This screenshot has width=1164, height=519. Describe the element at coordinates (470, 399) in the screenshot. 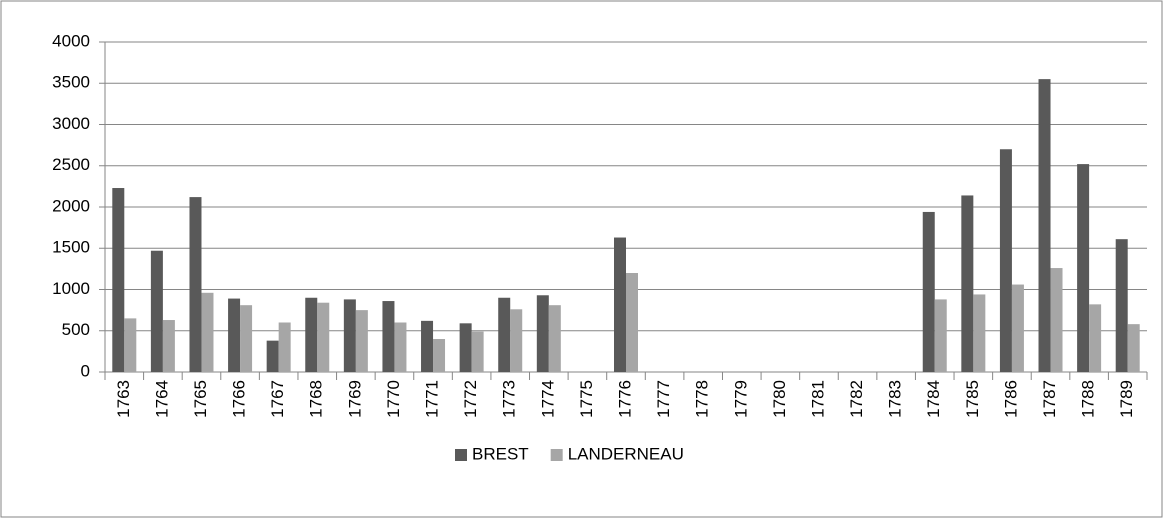

I see `x-tick-label: 1772` at that location.